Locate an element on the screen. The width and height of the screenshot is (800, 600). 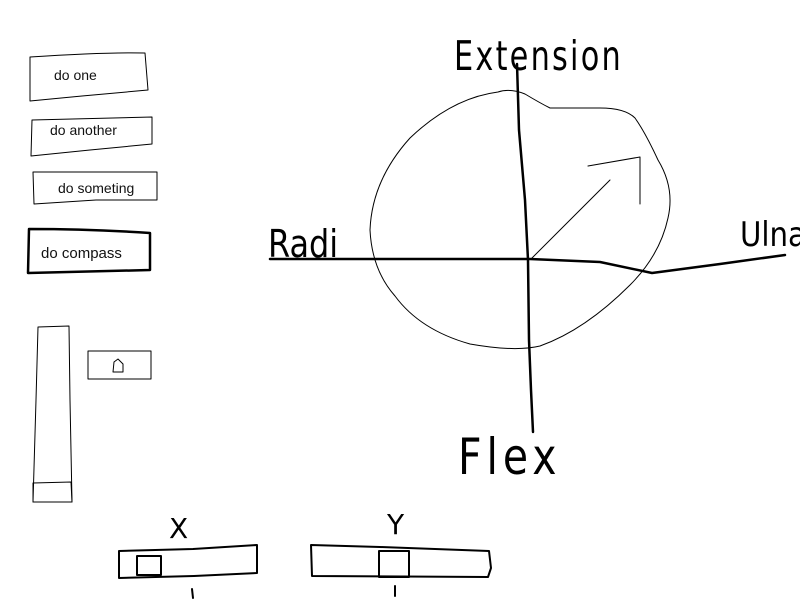
x-slider-thumb is located at coordinates (149, 565).